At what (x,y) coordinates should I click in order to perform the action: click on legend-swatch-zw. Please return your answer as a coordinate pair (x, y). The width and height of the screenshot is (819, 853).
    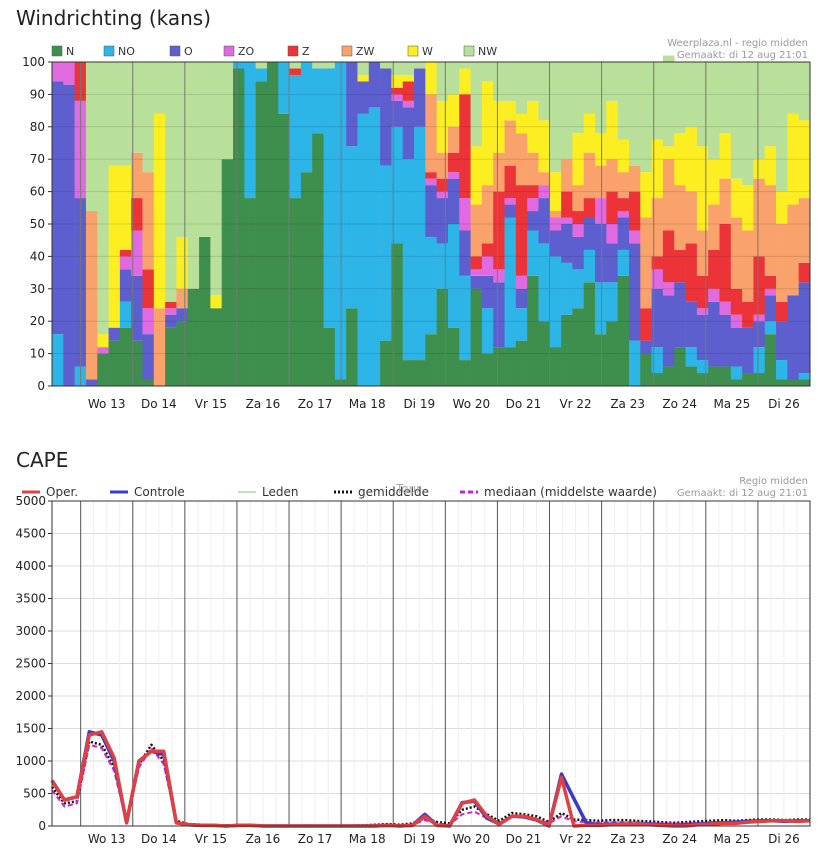
    Looking at the image, I should click on (347, 51).